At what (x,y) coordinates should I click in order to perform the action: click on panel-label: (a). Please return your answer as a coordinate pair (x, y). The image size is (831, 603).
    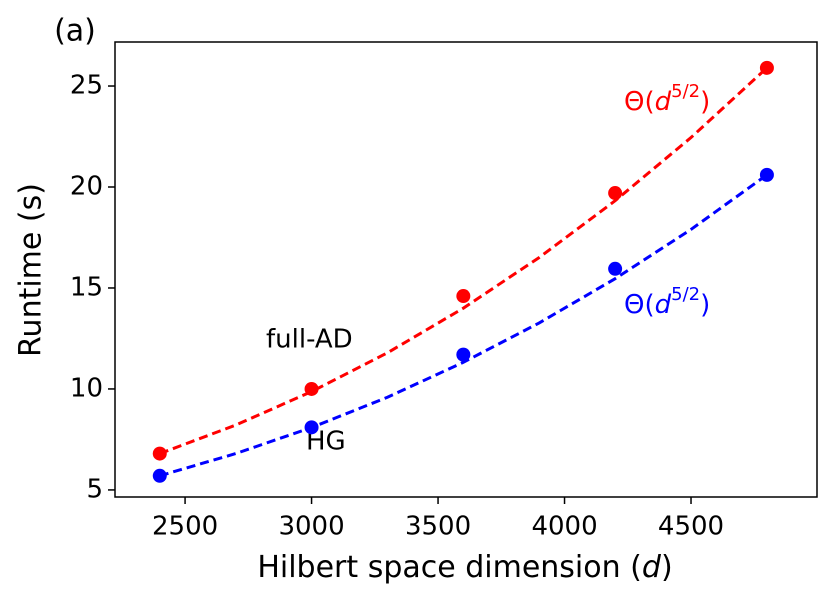
    Looking at the image, I should click on (75, 31).